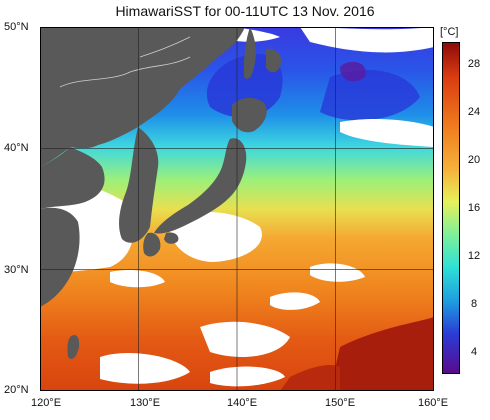  What do you see at coordinates (73, 347) in the screenshot?
I see `taiwan-island` at bounding box center [73, 347].